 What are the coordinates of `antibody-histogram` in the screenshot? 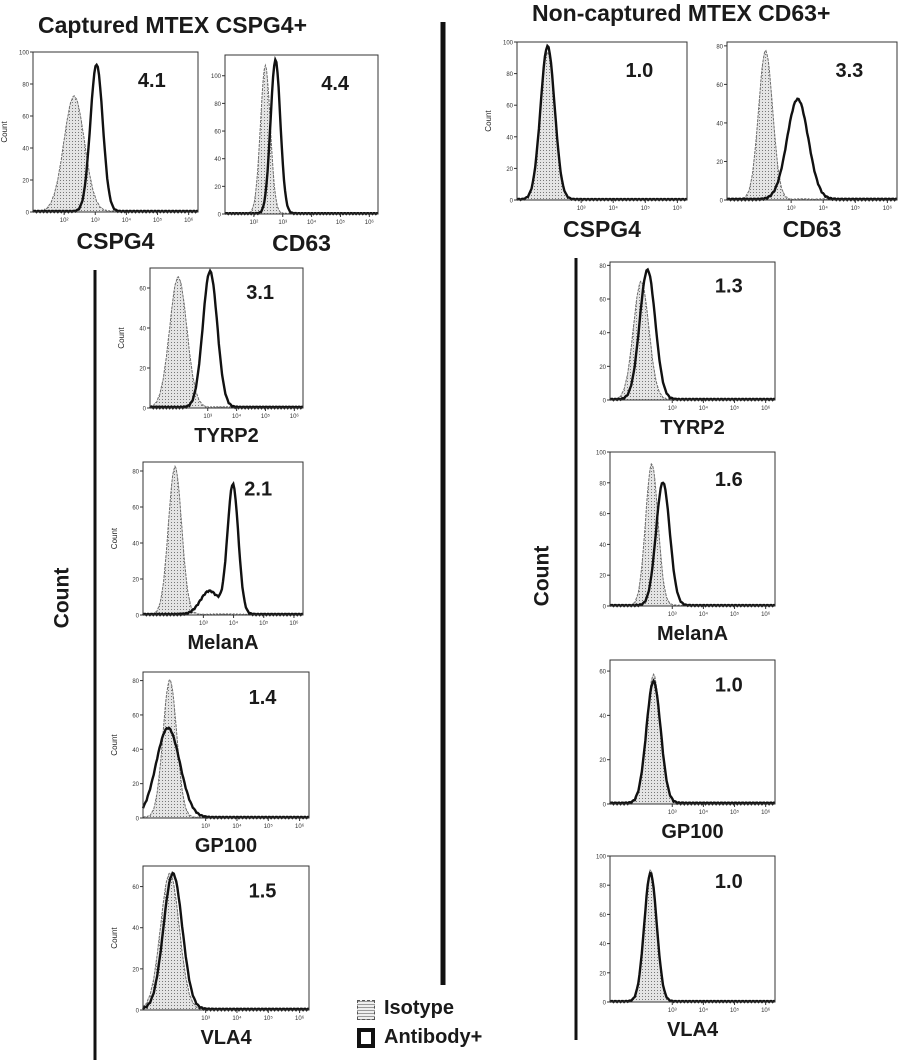 It's located at (692, 742).